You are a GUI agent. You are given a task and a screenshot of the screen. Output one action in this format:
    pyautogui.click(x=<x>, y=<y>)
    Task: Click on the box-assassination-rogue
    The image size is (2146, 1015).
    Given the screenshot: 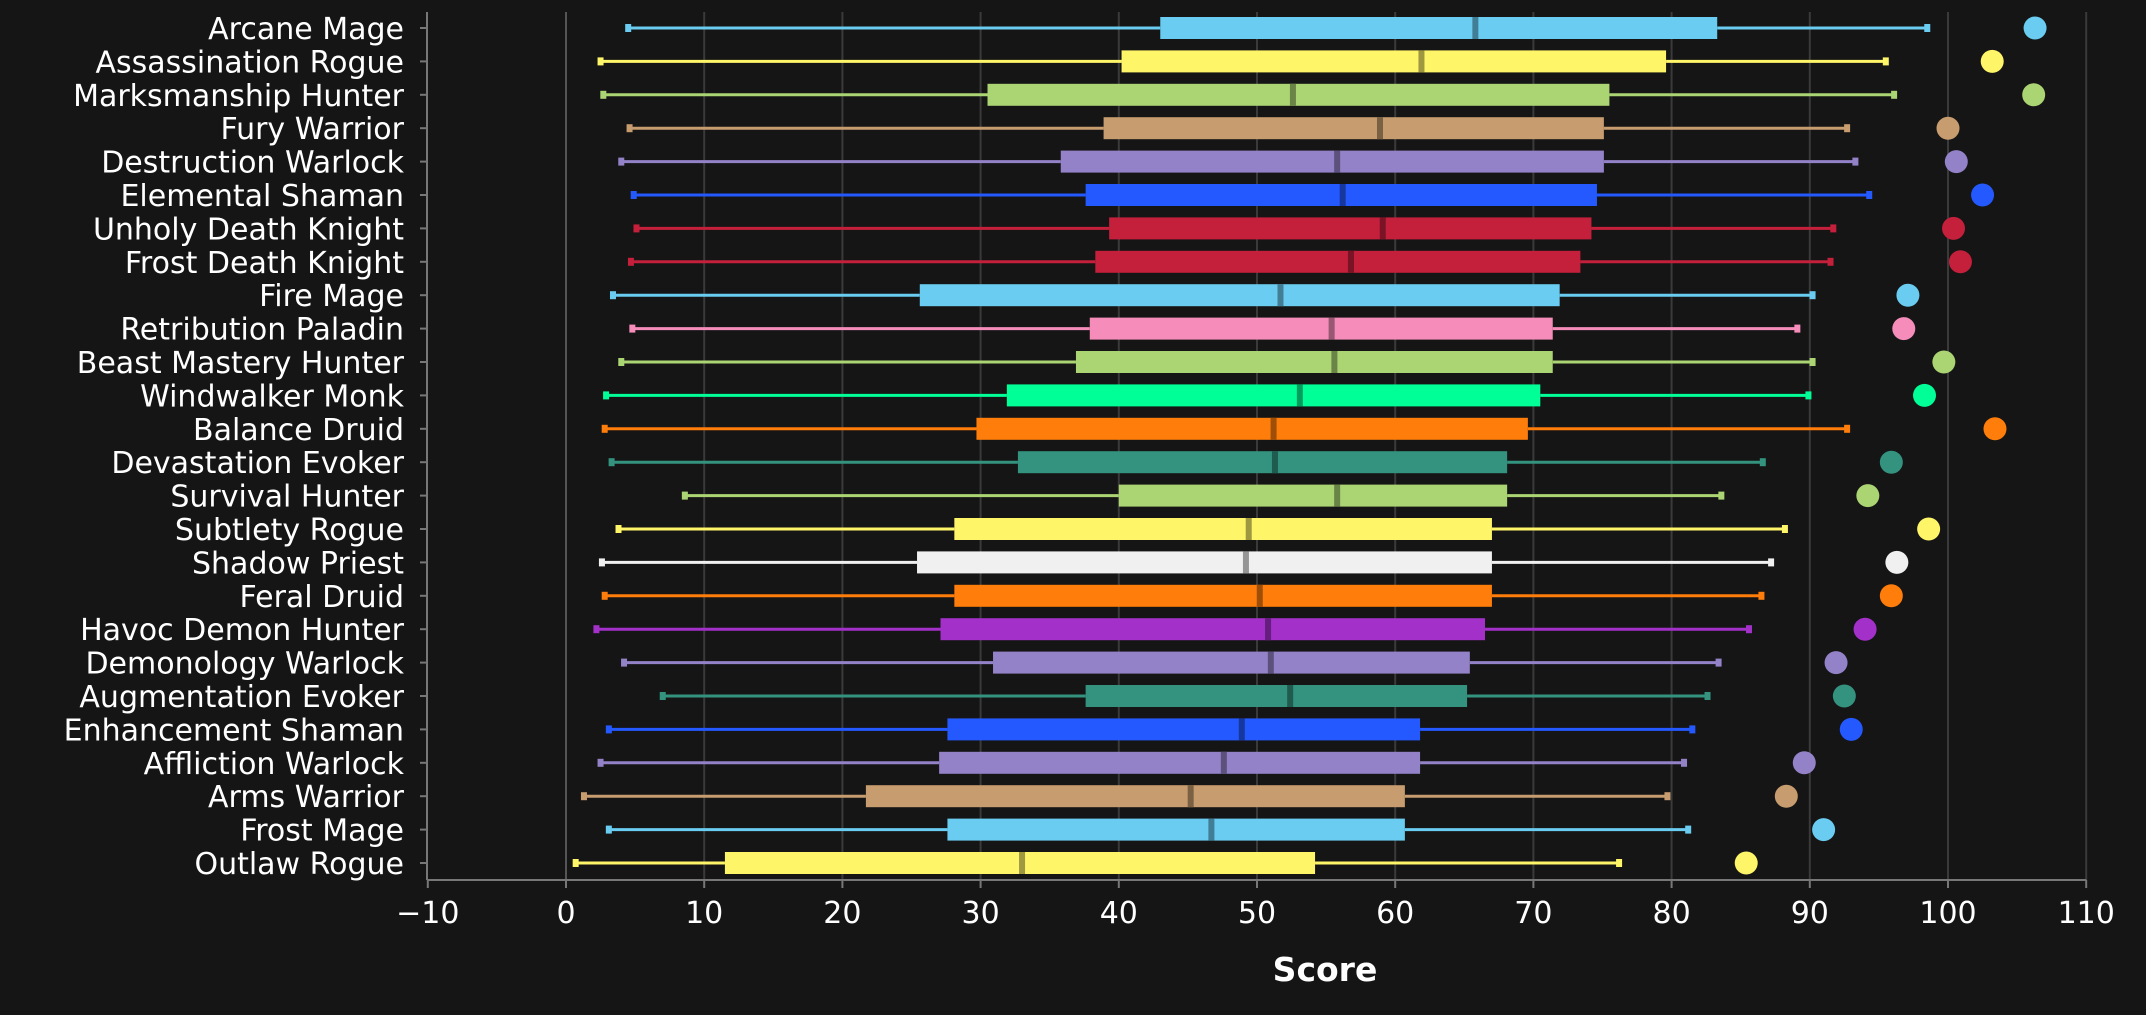 What is the action you would take?
    pyautogui.click(x=1243, y=61)
    